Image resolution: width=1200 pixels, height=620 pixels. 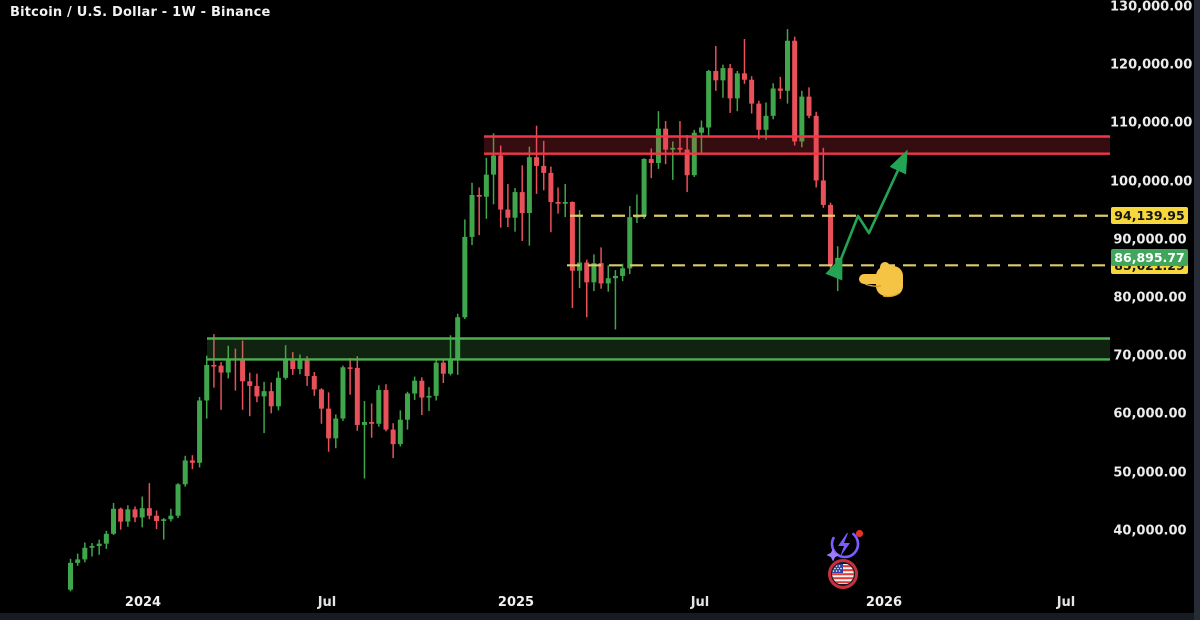 I want to click on price-tick: 110,000.00, so click(x=1151, y=123).